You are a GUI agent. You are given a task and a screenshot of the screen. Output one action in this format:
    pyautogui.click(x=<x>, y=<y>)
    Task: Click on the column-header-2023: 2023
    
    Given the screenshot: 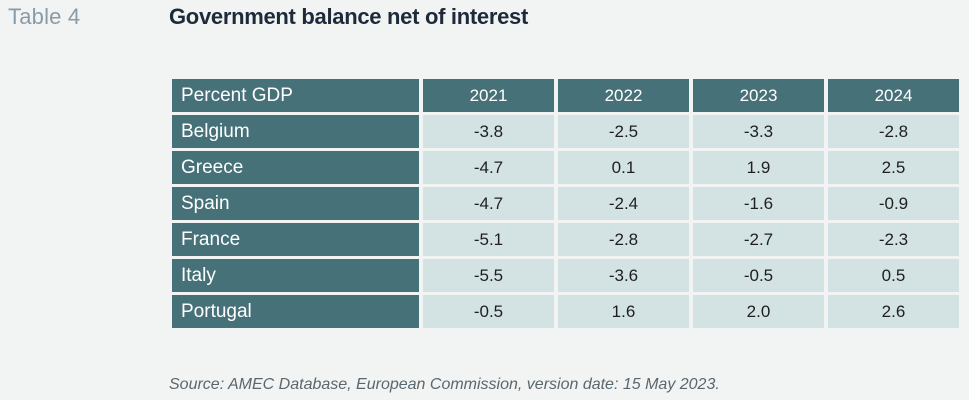 What is the action you would take?
    pyautogui.click(x=758, y=95)
    